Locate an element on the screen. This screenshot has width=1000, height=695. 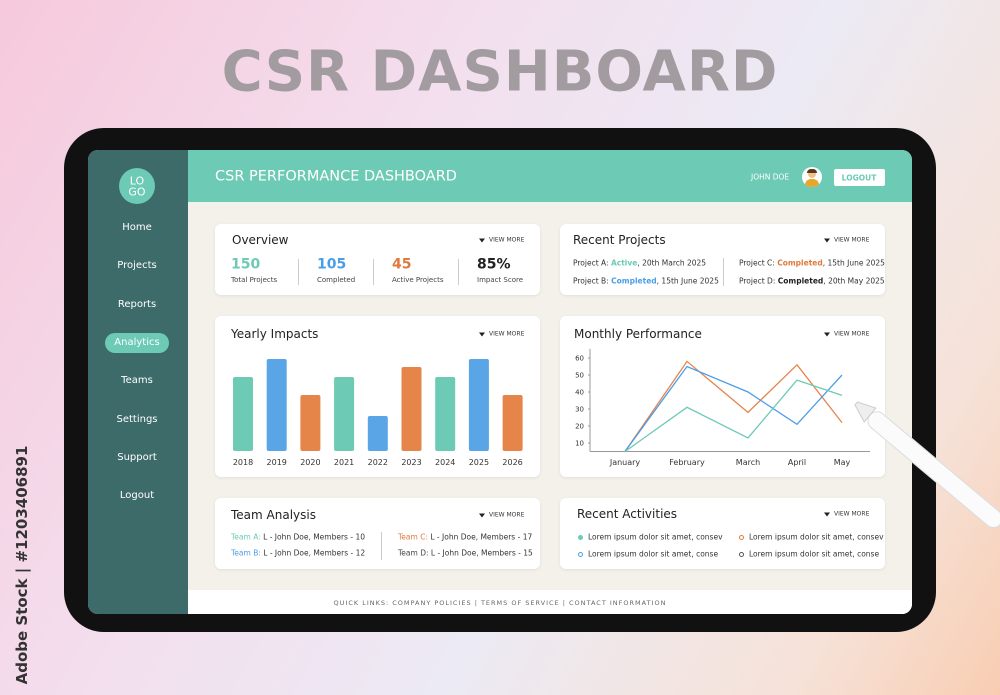
x-tick-label: March is located at coordinates (748, 462).